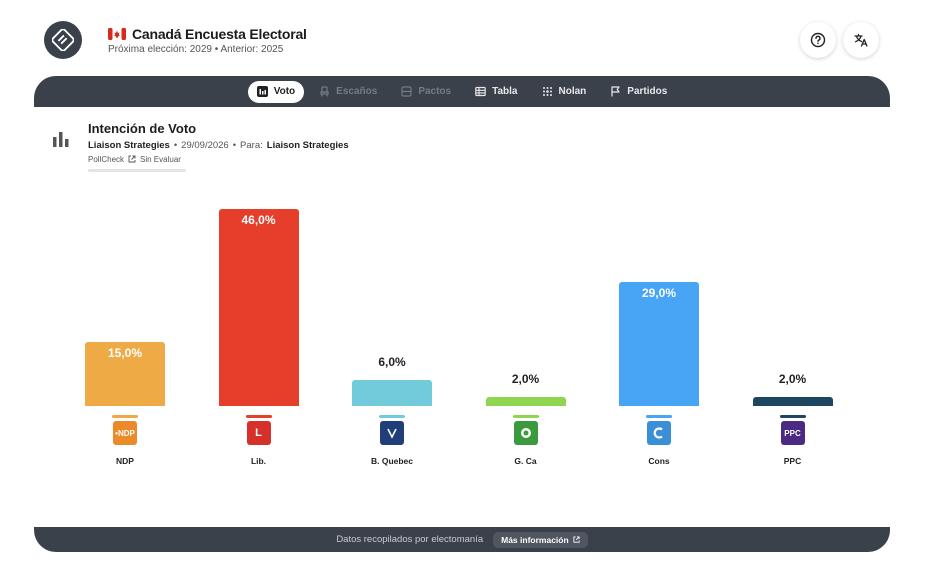 The image size is (931, 570). What do you see at coordinates (106, 159) in the screenshot?
I see `pollcheck-label: PollCheck` at bounding box center [106, 159].